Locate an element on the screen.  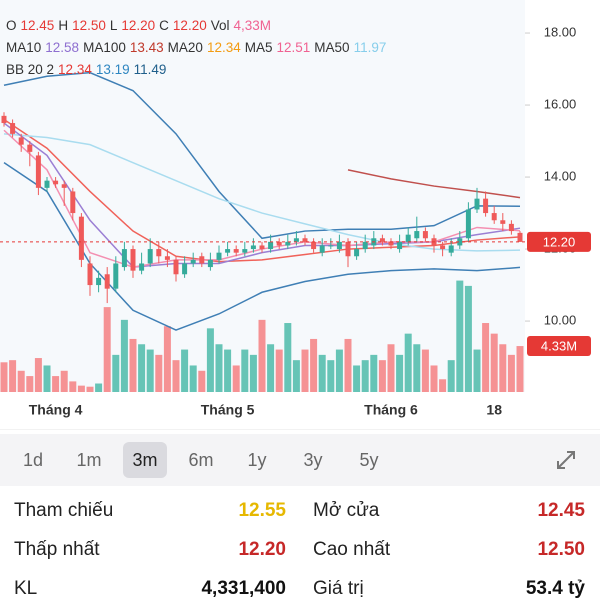
stat-label: Giá trị is located at coordinates (338, 588).